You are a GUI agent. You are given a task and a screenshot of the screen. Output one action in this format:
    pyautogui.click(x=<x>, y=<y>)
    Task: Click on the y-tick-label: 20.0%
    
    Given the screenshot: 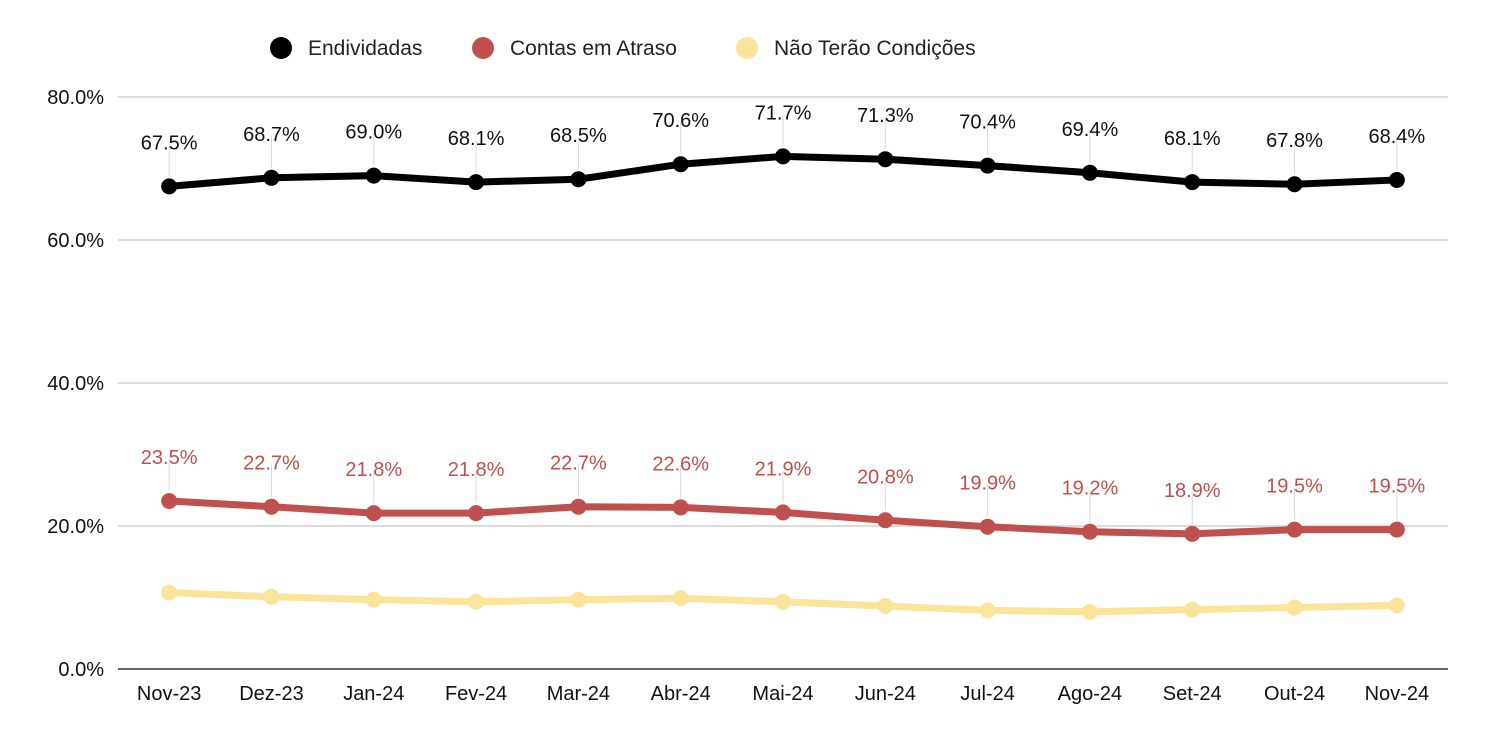 What is the action you would take?
    pyautogui.click(x=75, y=527)
    